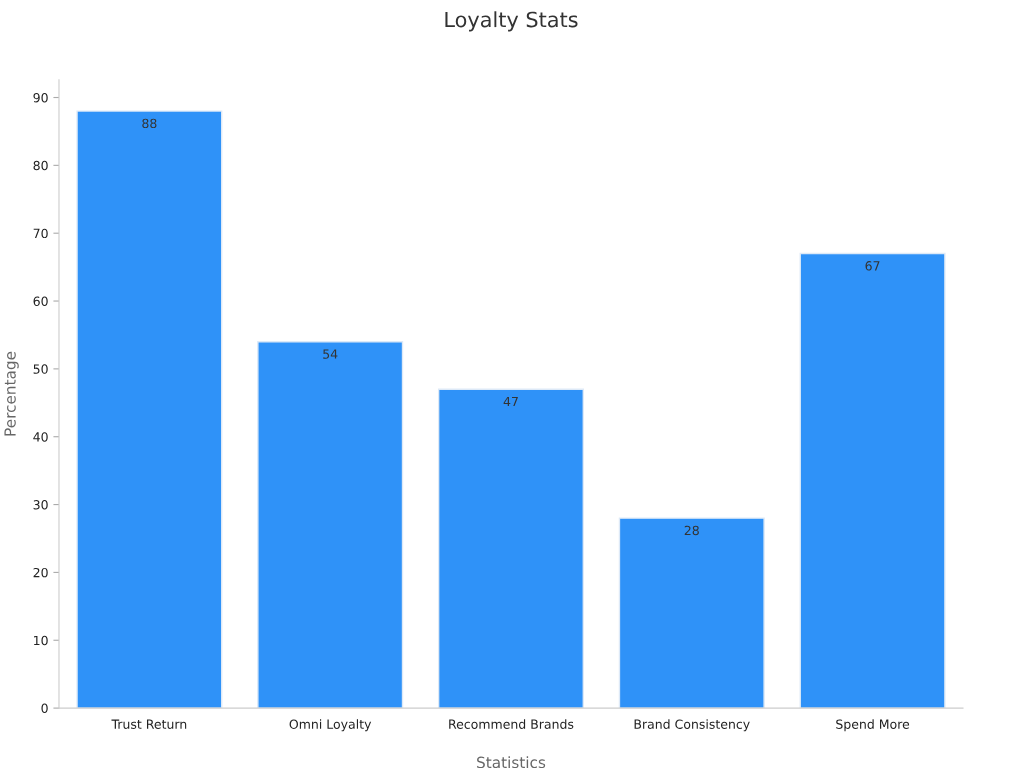  What do you see at coordinates (149, 123) in the screenshot?
I see `data-label: 88` at bounding box center [149, 123].